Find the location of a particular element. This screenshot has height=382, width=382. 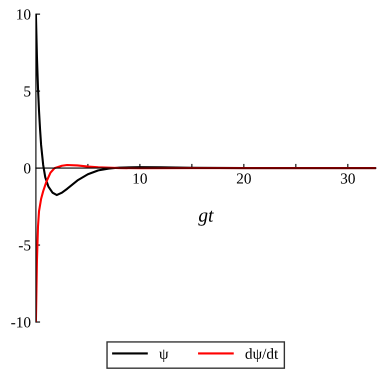

x-axis-title: gt is located at coordinates (206, 218).